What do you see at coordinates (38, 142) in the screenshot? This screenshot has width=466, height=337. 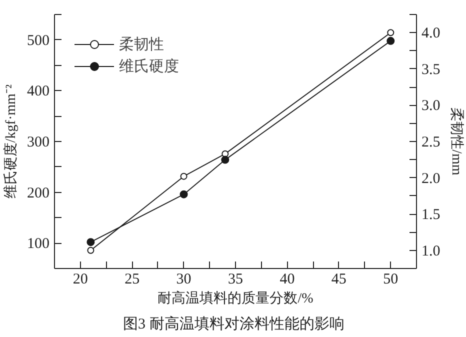 I see `y-tick-label: 300` at bounding box center [38, 142].